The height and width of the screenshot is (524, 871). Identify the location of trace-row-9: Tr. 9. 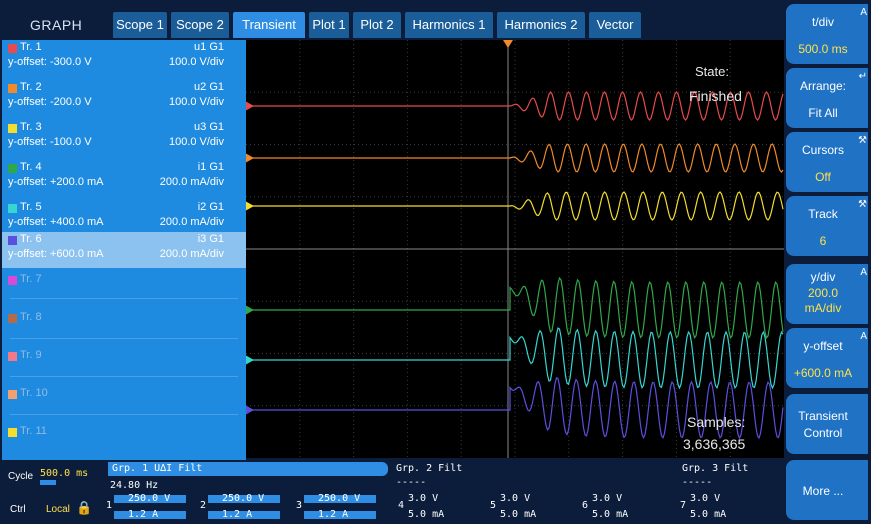
(124, 368).